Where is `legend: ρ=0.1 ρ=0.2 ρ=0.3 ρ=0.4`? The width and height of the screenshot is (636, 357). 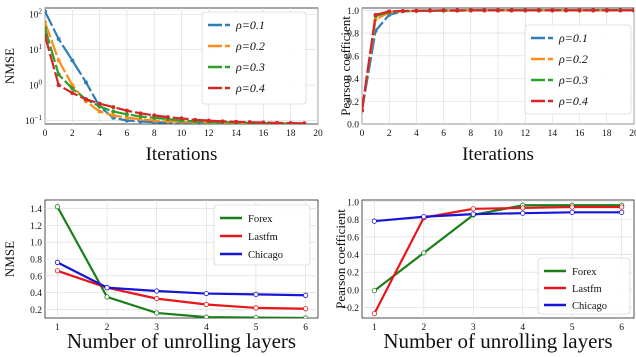
legend: ρ=0.1 ρ=0.2 ρ=0.3 ρ=0.4 is located at coordinates (578, 69).